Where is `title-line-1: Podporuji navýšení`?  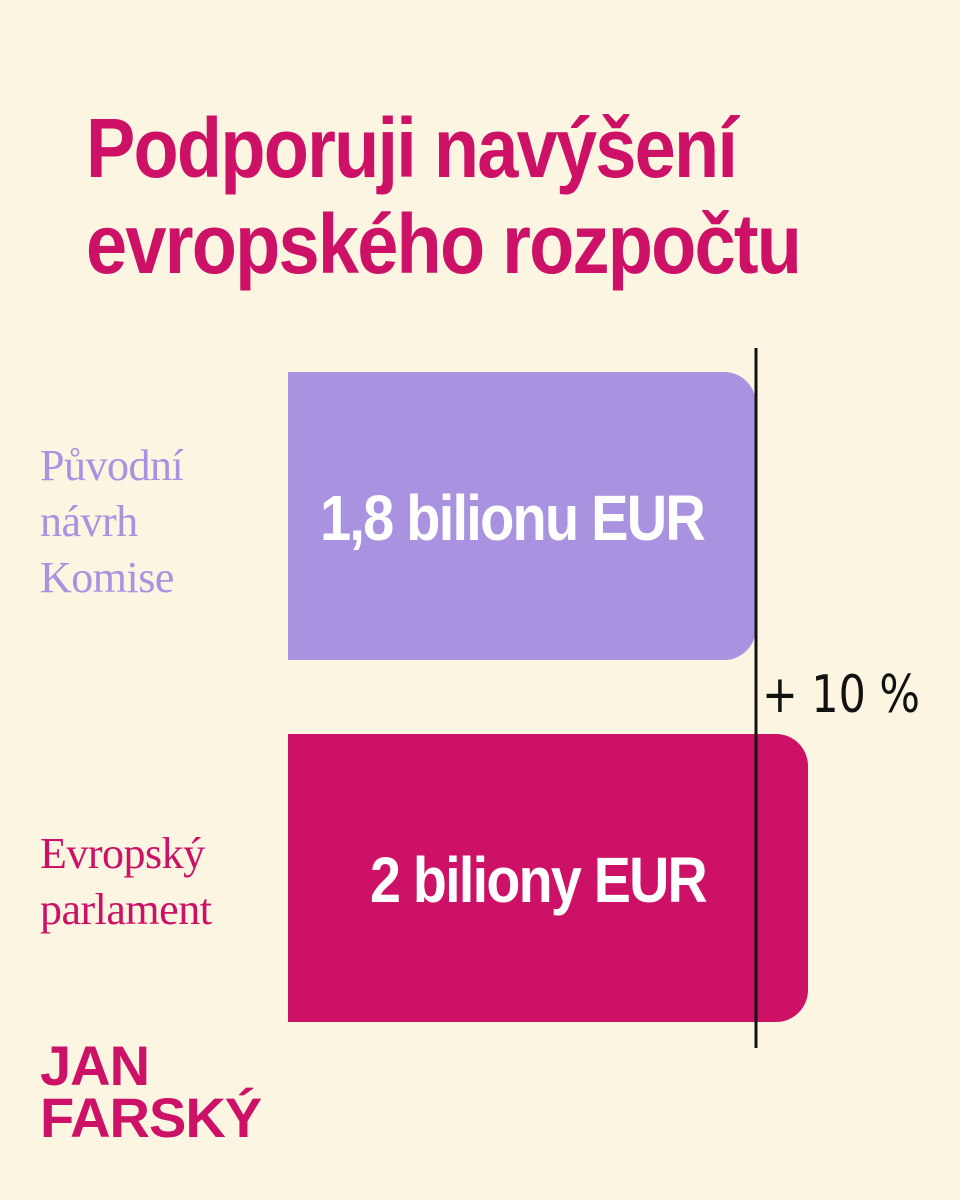
title-line-1: Podporuji navýšení is located at coordinates (412, 148).